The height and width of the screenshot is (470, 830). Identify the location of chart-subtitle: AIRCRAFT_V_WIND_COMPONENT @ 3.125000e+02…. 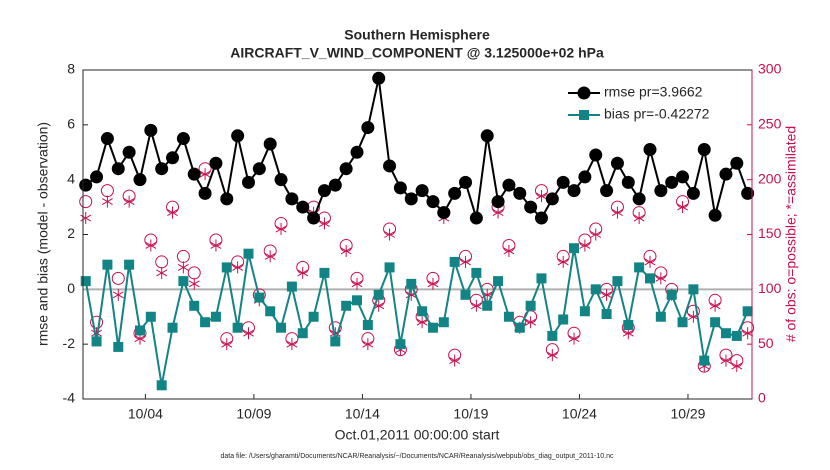
(417, 53).